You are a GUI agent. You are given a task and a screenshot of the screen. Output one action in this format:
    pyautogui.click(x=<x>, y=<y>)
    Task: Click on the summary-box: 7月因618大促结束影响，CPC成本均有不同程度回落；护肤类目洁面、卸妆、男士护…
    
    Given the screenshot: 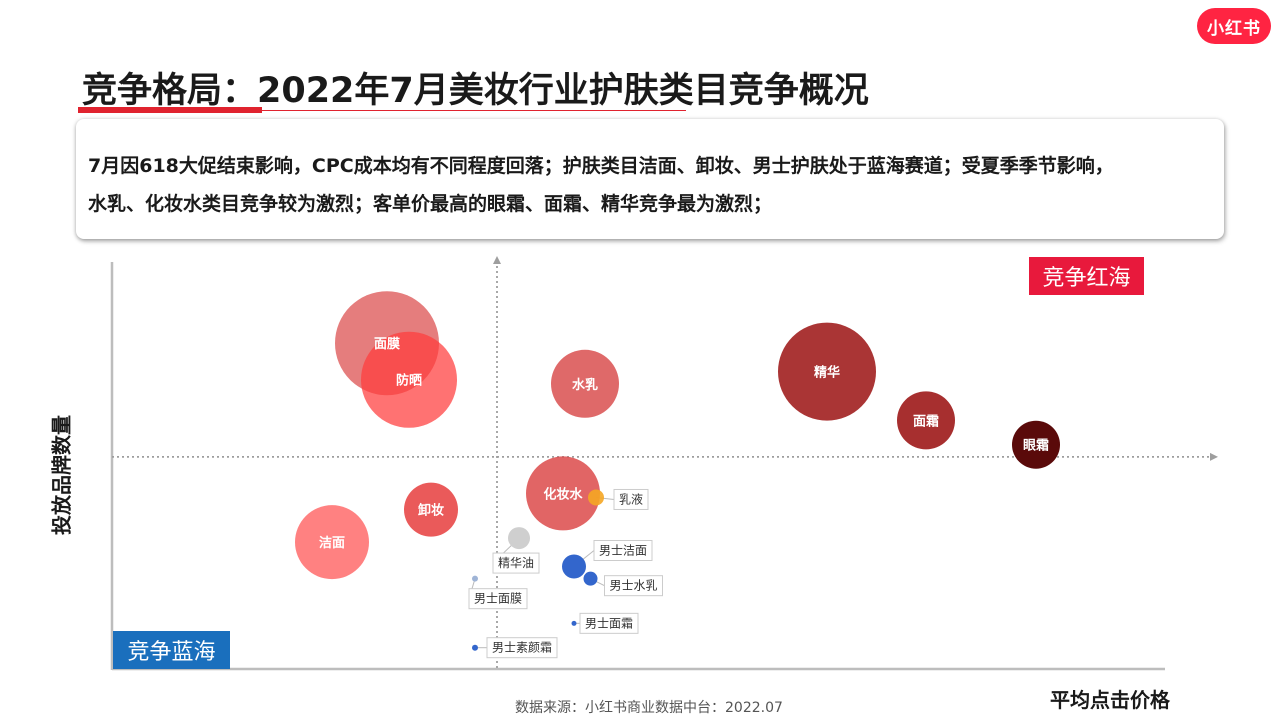 What is the action you would take?
    pyautogui.click(x=650, y=179)
    